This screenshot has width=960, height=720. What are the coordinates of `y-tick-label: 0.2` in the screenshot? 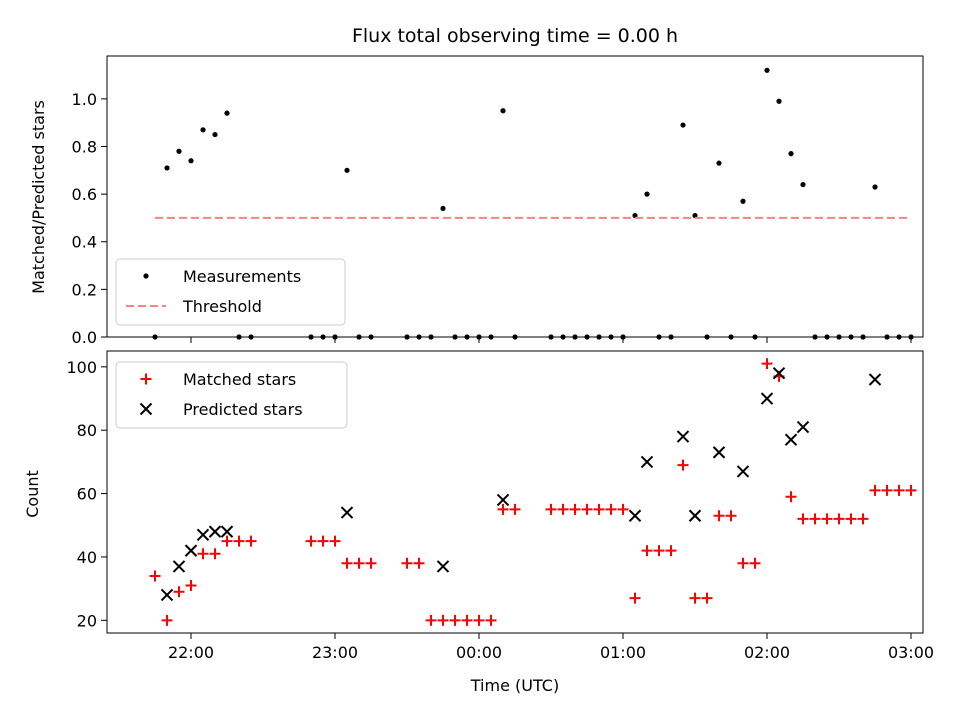 It's located at (84, 289).